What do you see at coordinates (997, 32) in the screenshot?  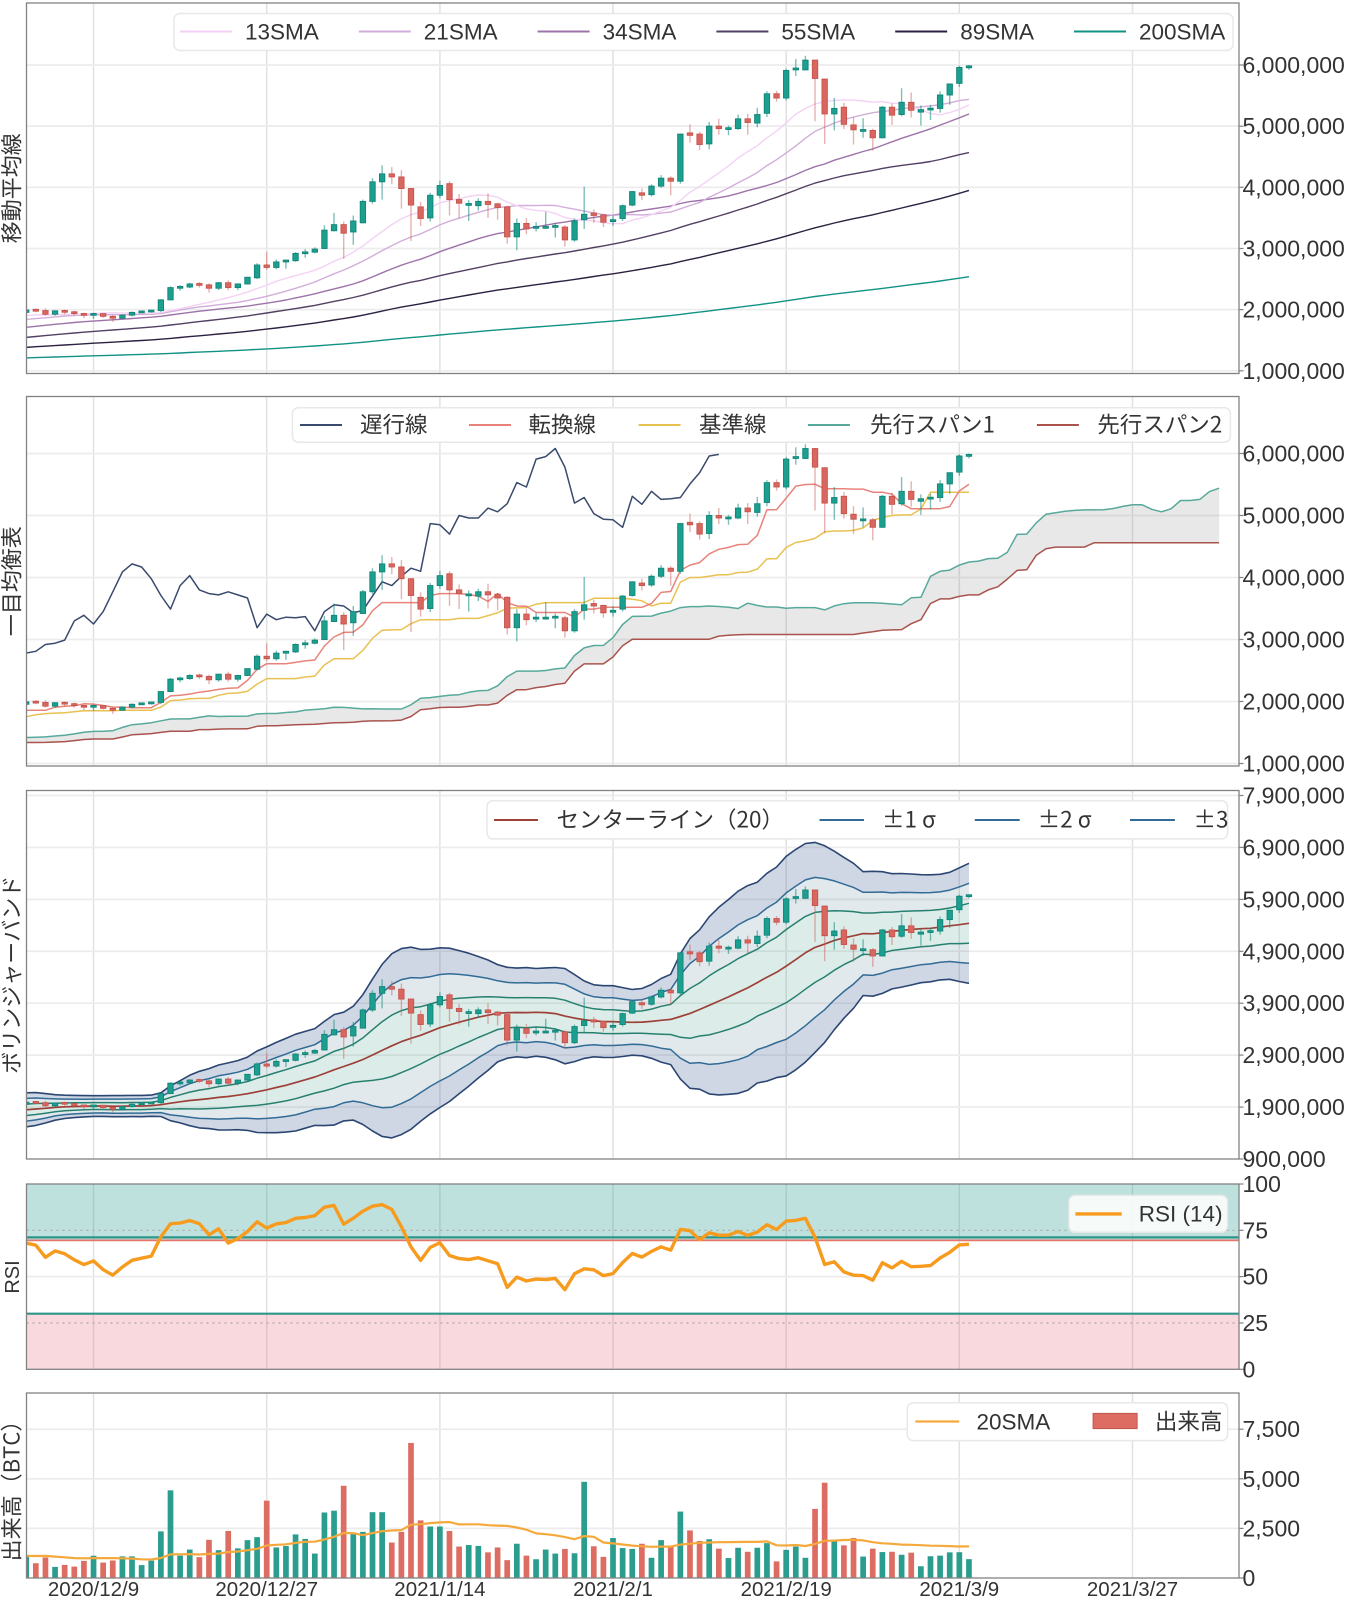 I see `svg-text: 89SMA` at bounding box center [997, 32].